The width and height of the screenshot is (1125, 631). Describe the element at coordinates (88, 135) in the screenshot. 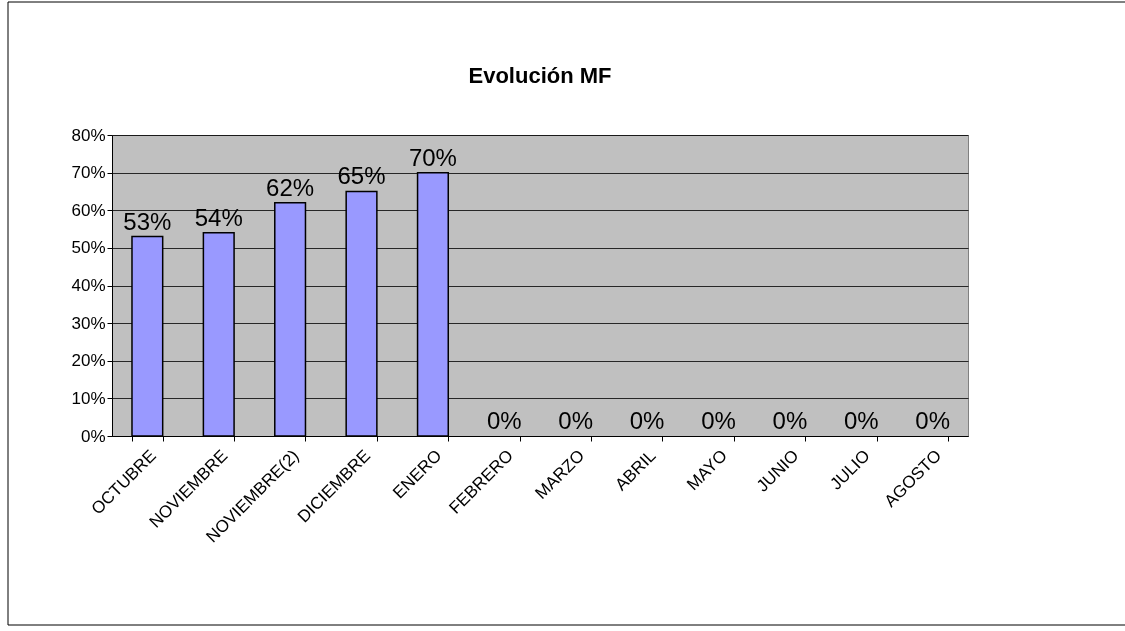

I see `y-tick-label: 80%` at that location.